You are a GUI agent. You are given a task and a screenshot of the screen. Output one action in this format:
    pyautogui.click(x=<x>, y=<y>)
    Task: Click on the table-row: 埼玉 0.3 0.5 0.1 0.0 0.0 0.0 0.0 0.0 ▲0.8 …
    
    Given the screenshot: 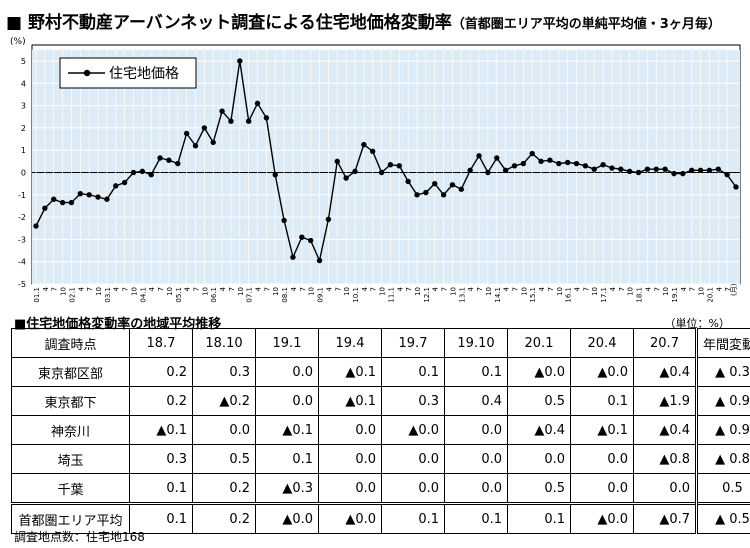 What is the action you would take?
    pyautogui.click(x=380, y=459)
    